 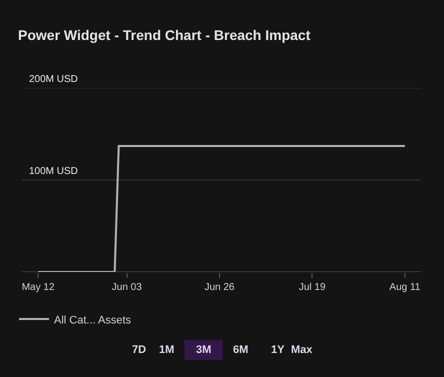 I want to click on text: 6M, so click(x=240, y=350).